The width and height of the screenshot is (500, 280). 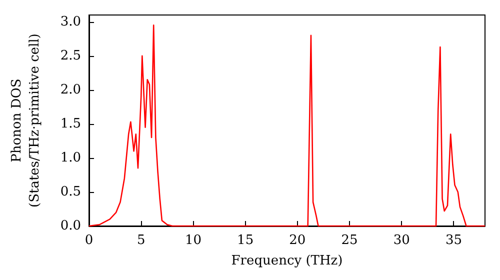 I want to click on y-axis-title: Phonon DOS (States/THz·primitive cell), so click(x=26, y=120).